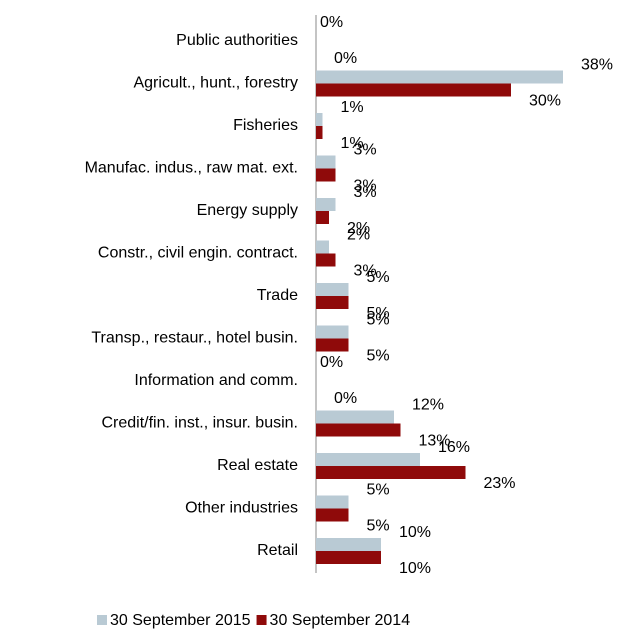 This screenshot has height=631, width=622. What do you see at coordinates (241, 508) in the screenshot?
I see `category-label: Other industries` at bounding box center [241, 508].